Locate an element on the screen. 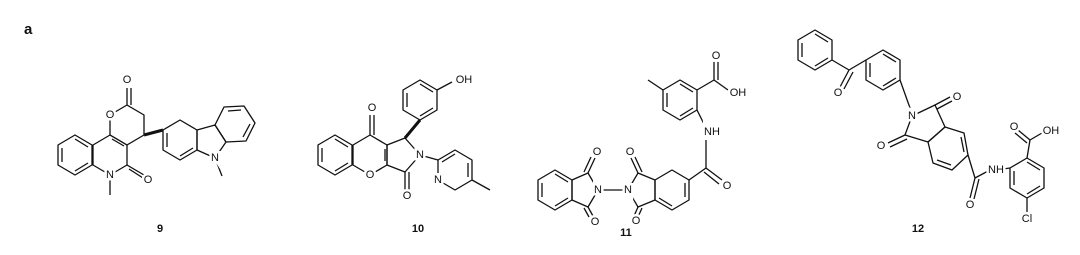 The width and height of the screenshot is (1080, 255). compound-number: 10 is located at coordinates (418, 229).